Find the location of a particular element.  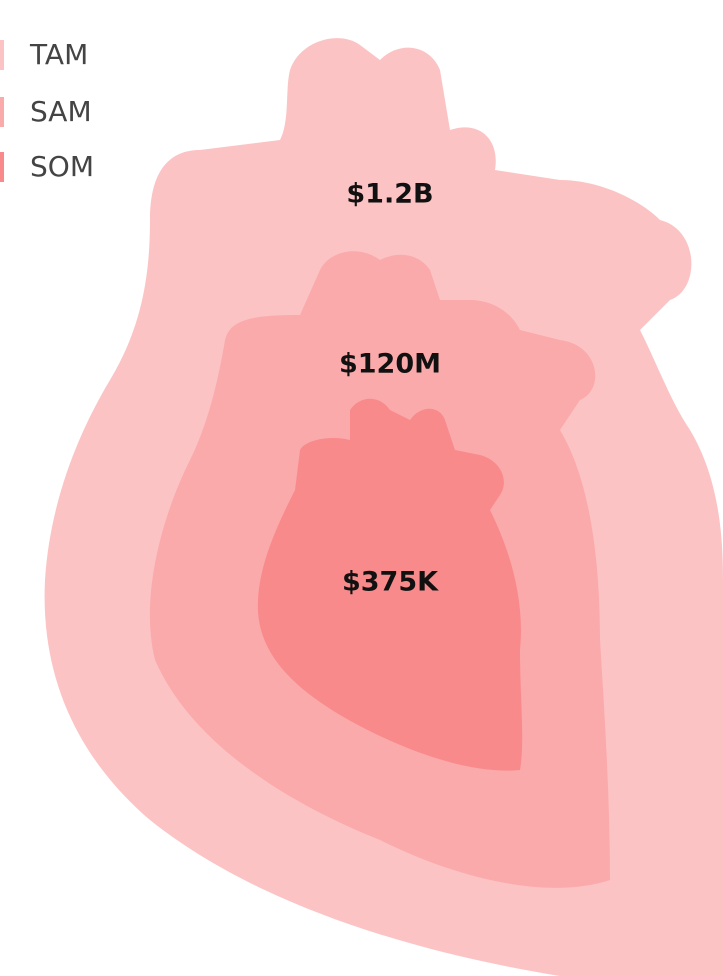

som-heart is located at coordinates (390, 584).